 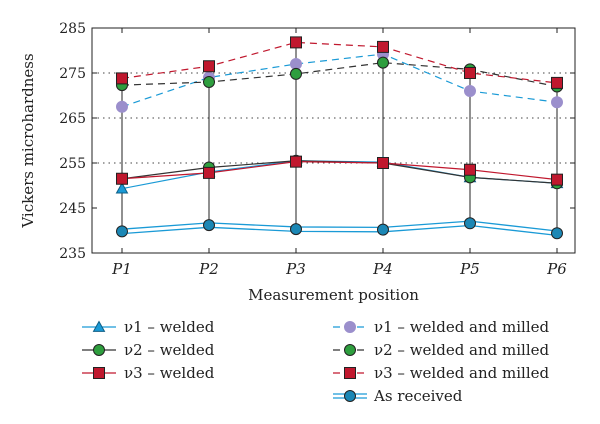 I want to click on x-tick-label: P3, so click(x=295, y=269).